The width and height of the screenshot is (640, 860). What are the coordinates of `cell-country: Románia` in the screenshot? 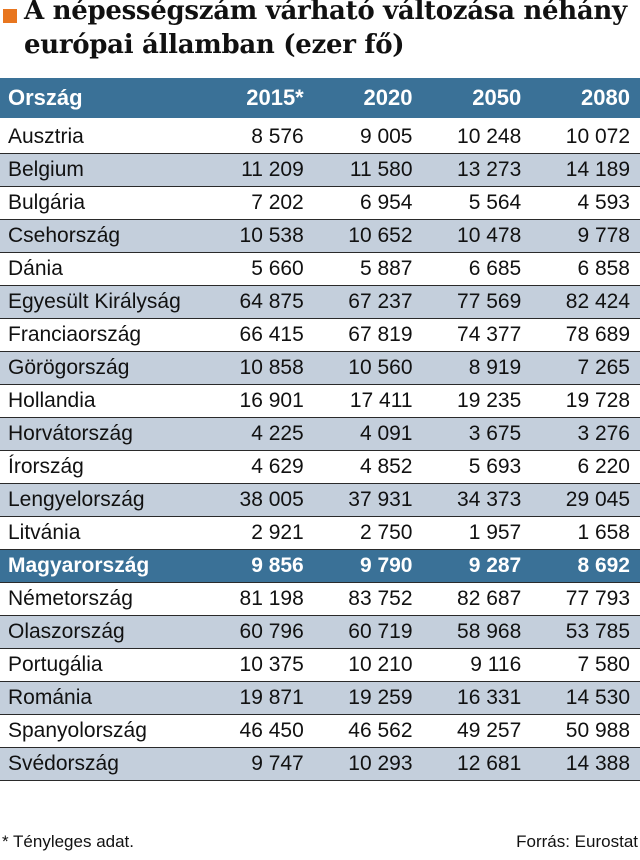 It's located at (102, 698).